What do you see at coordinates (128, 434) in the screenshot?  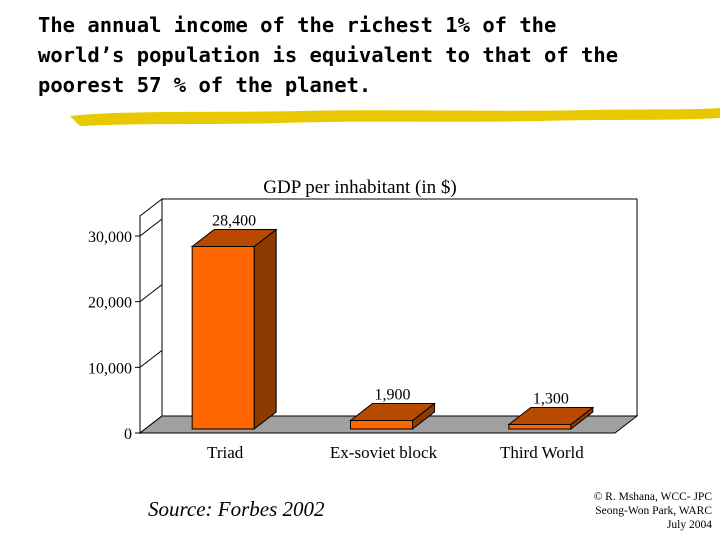 I see `y-tick-label: 0` at bounding box center [128, 434].